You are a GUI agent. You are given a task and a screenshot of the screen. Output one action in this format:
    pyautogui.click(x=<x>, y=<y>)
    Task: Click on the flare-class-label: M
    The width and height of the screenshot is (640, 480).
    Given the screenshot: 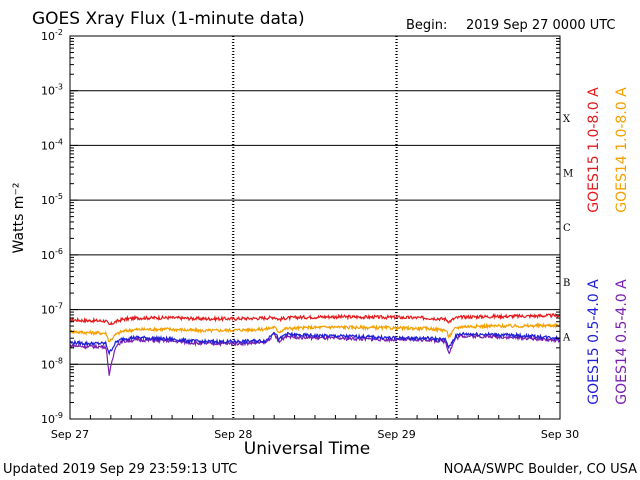 What is the action you would take?
    pyautogui.click(x=568, y=174)
    